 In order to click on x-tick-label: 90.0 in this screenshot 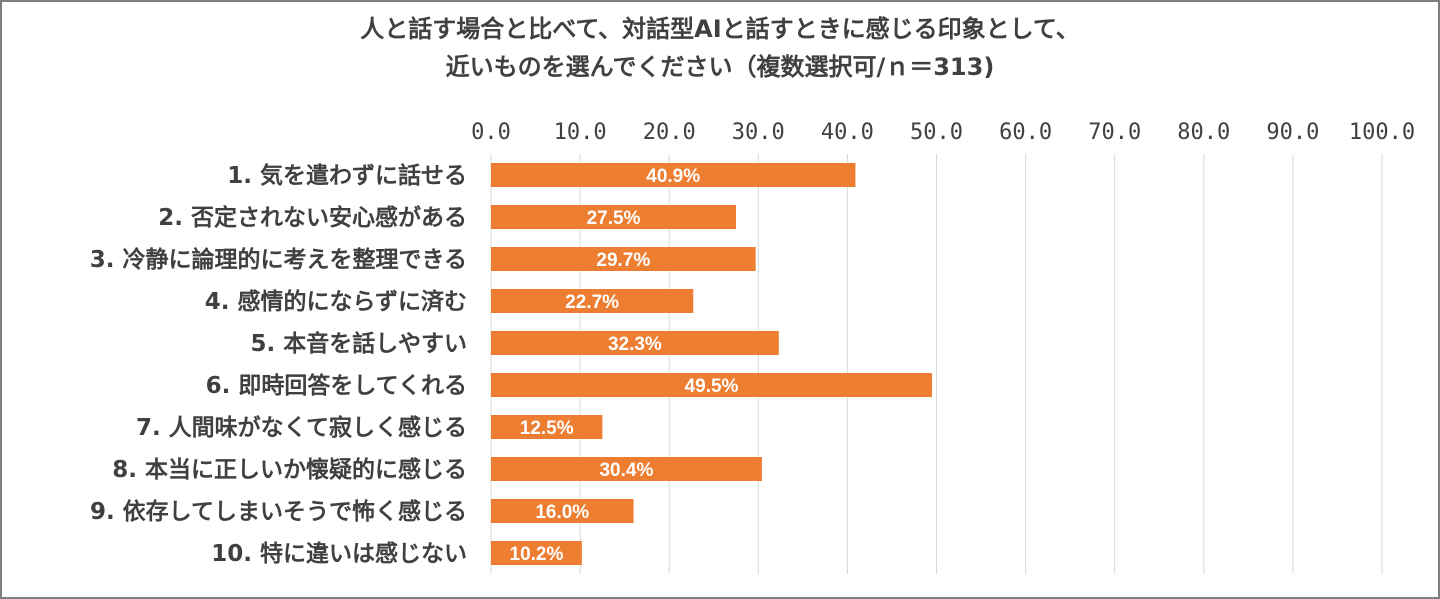, I will do `click(1292, 132)`.